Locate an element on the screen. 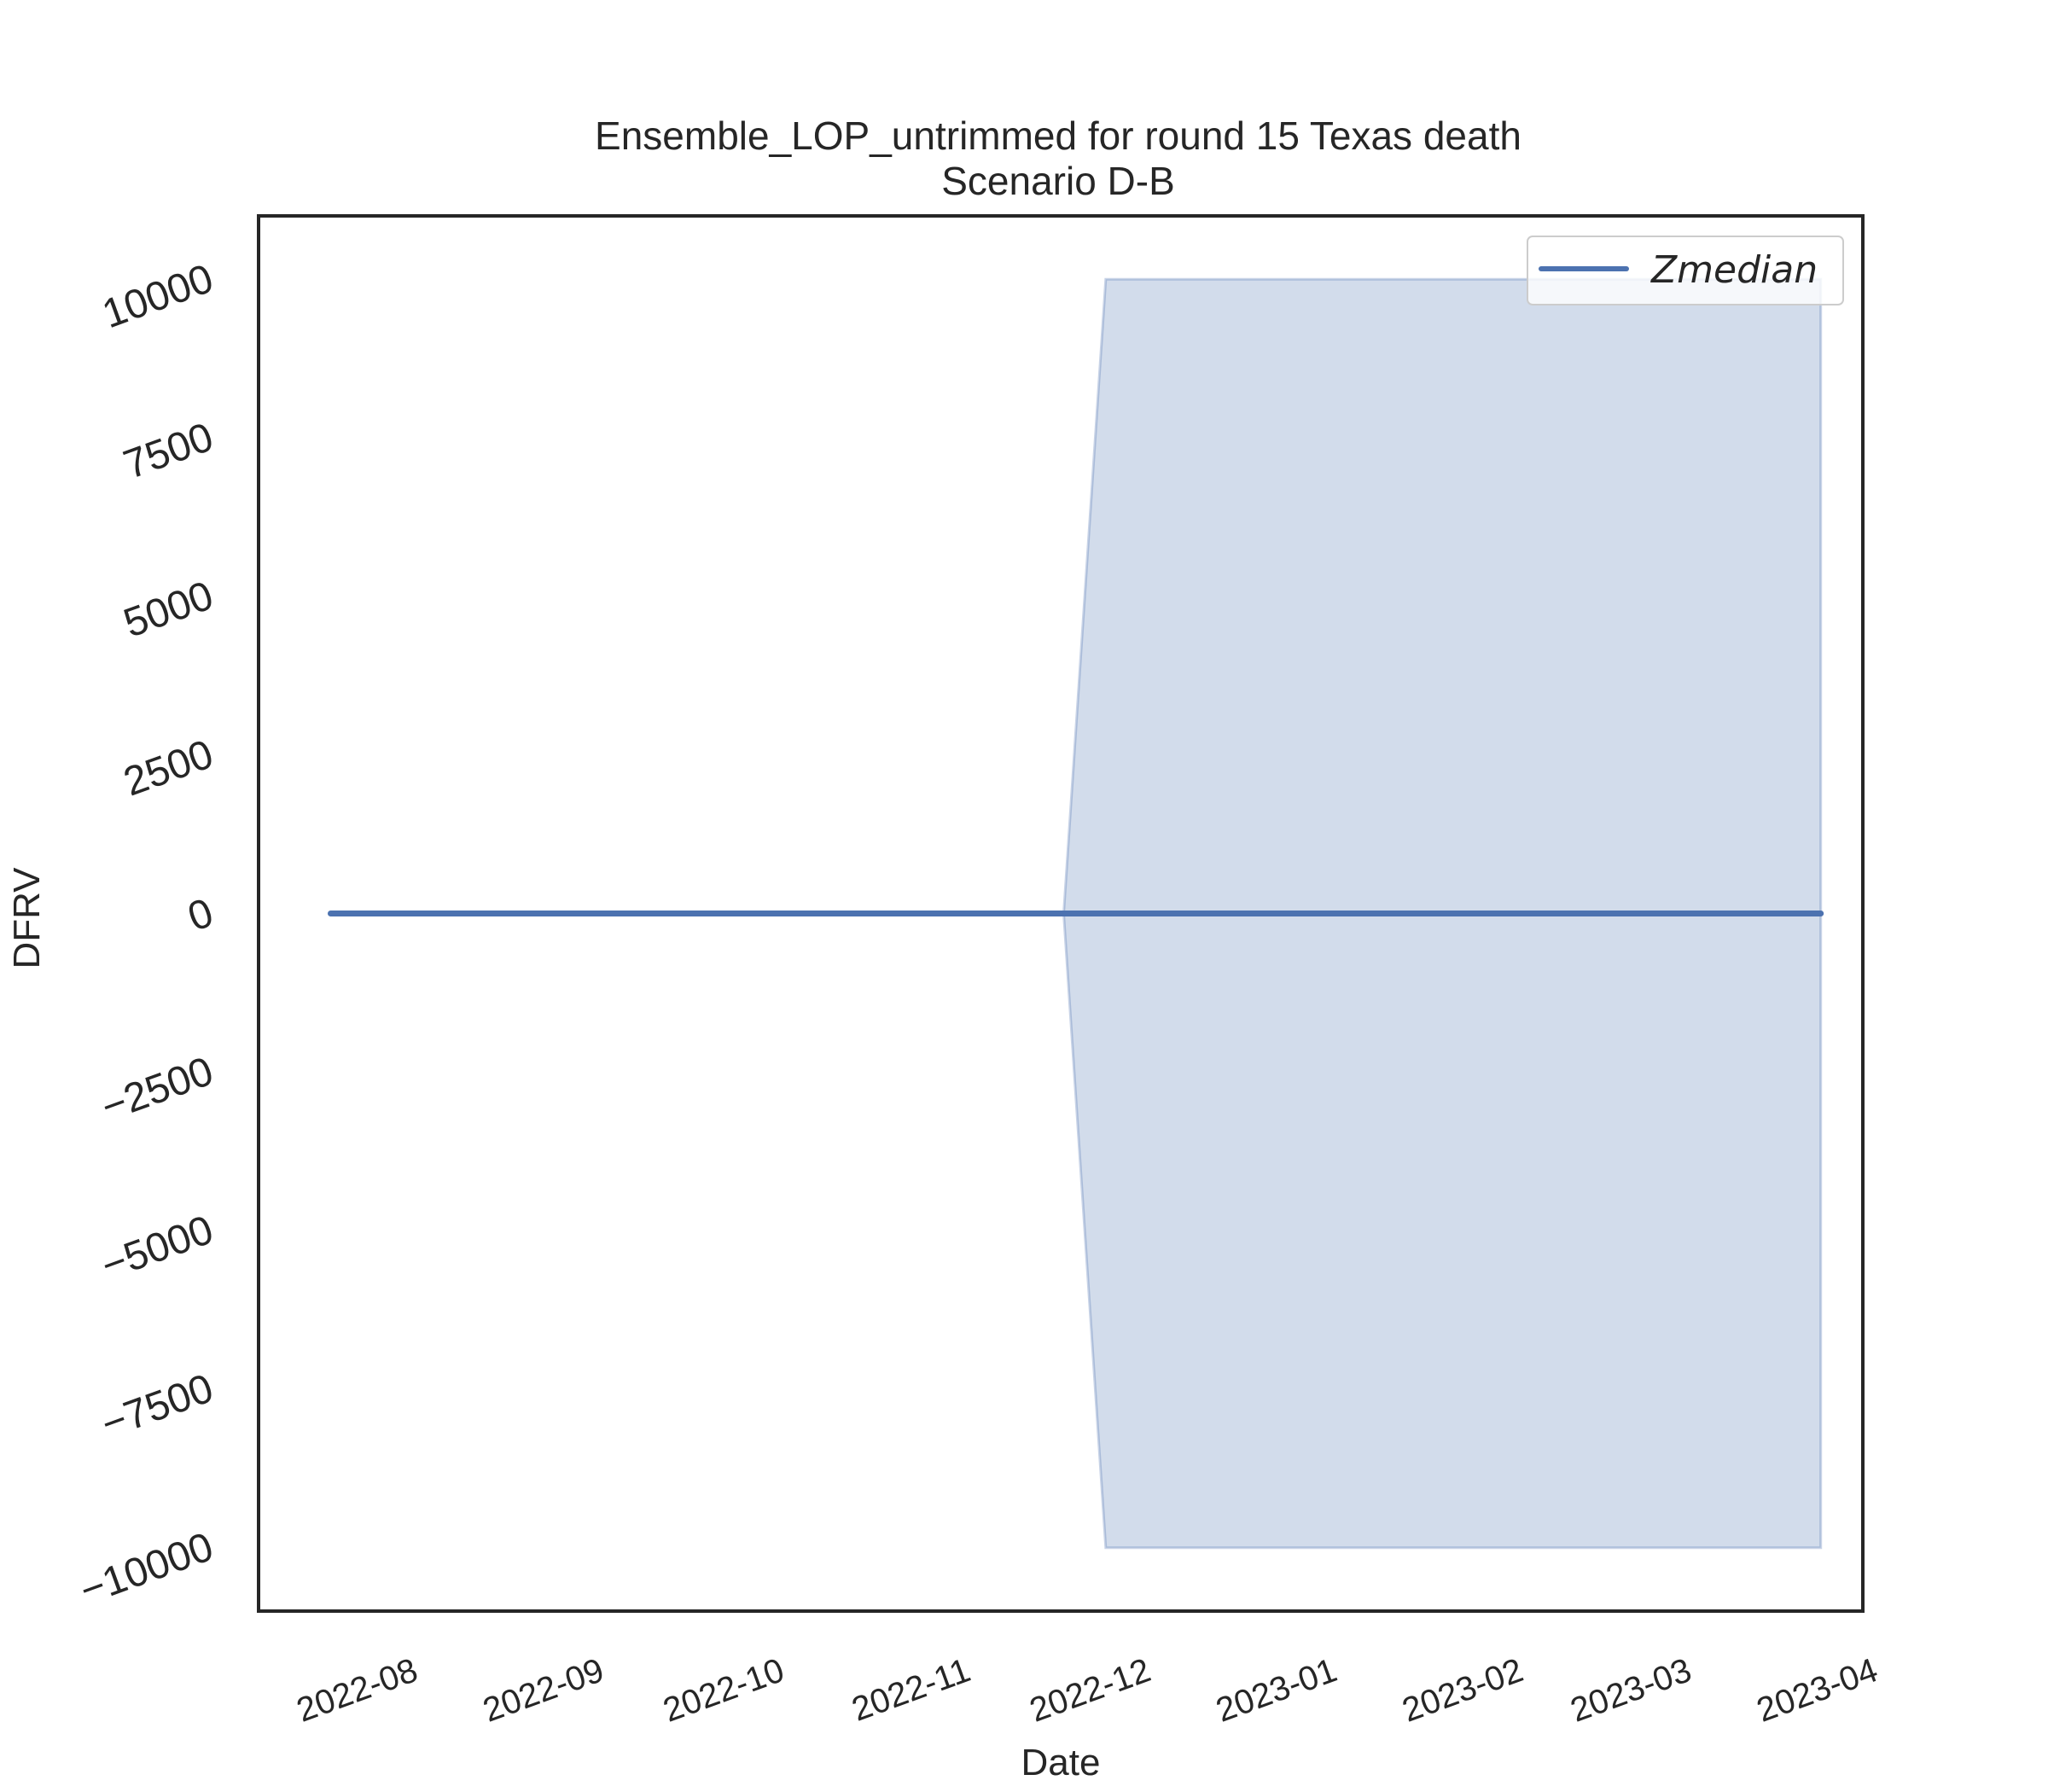  y-tick-label: −7500 is located at coordinates (157, 1406).